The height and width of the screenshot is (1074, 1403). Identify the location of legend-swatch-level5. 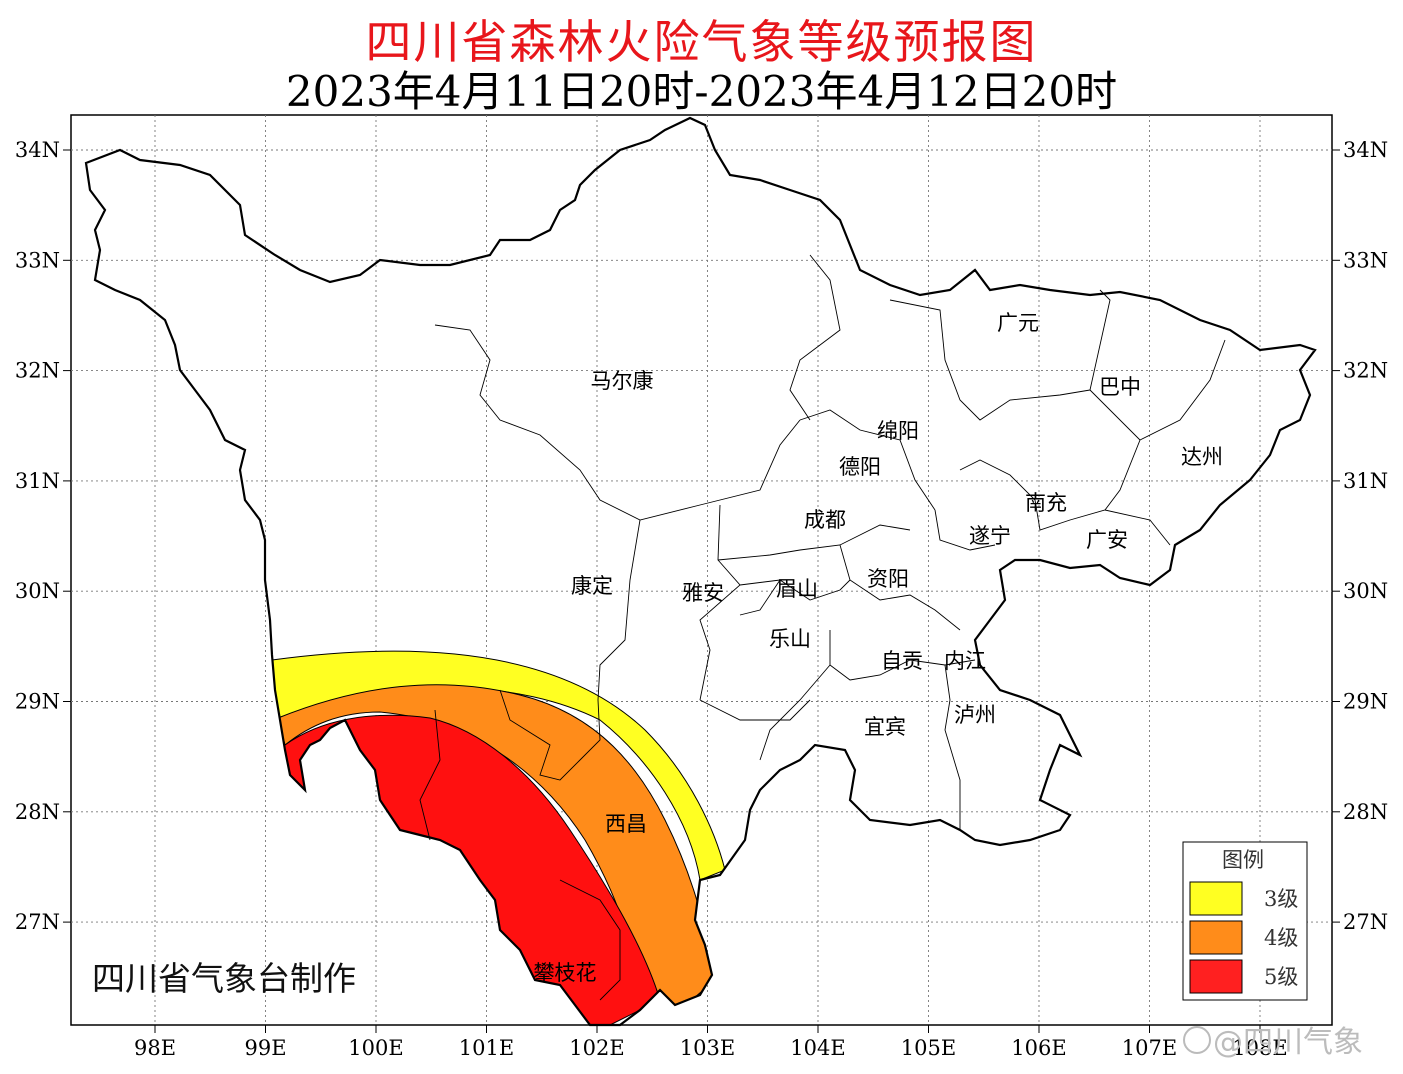
(1216, 976).